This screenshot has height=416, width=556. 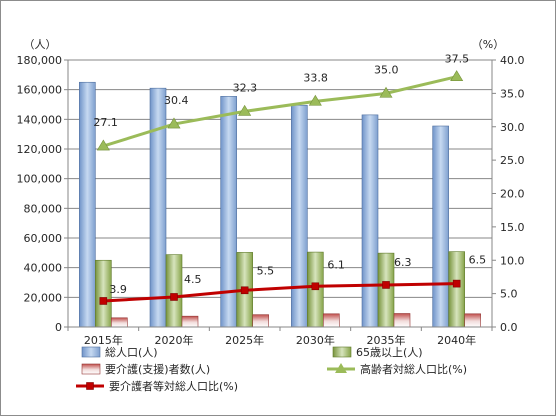 I want to click on left-tick-label: 20,000, so click(x=43, y=297).